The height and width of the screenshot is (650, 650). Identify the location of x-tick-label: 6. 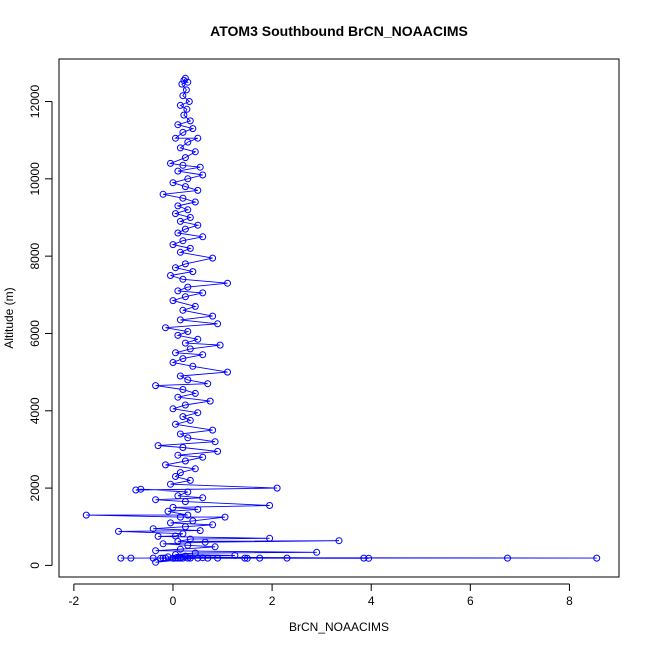
(470, 601).